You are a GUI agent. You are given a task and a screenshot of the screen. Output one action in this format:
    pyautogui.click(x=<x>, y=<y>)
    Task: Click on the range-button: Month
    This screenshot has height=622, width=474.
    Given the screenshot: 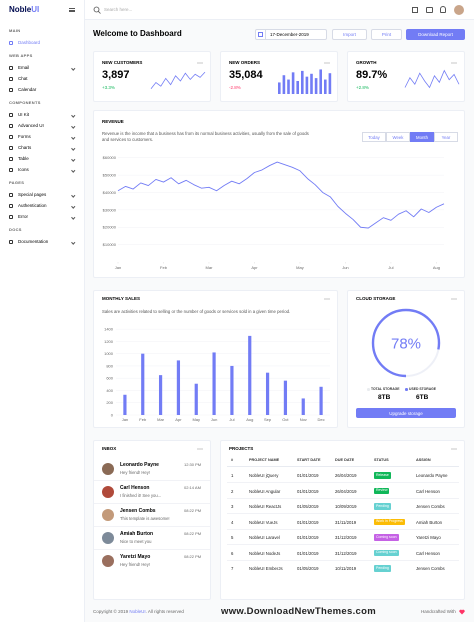 What is the action you would take?
    pyautogui.click(x=422, y=137)
    